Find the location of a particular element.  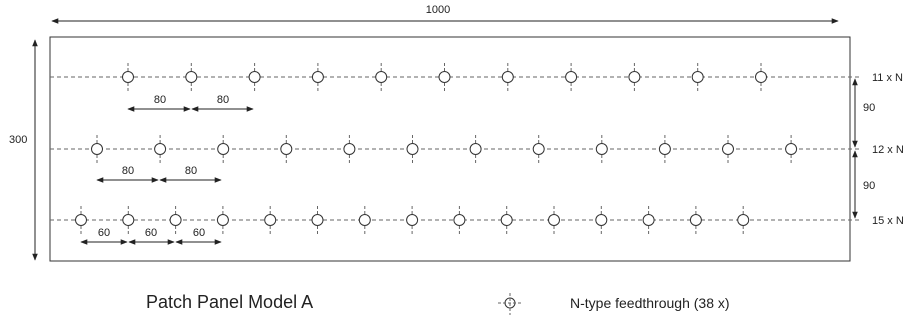

width-dimension-label: 1000 is located at coordinates (438, 10).